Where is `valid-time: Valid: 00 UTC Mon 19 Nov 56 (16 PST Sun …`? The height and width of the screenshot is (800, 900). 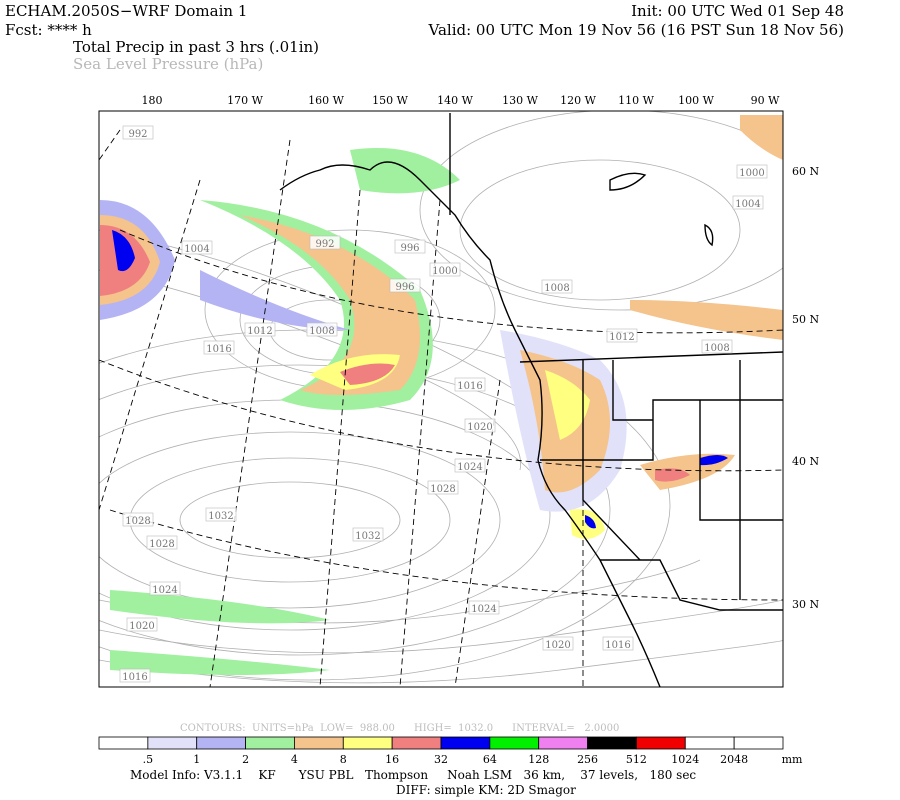
valid-time: Valid: 00 UTC Mon 19 Nov 56 (16 PST Sun … is located at coordinates (636, 30).